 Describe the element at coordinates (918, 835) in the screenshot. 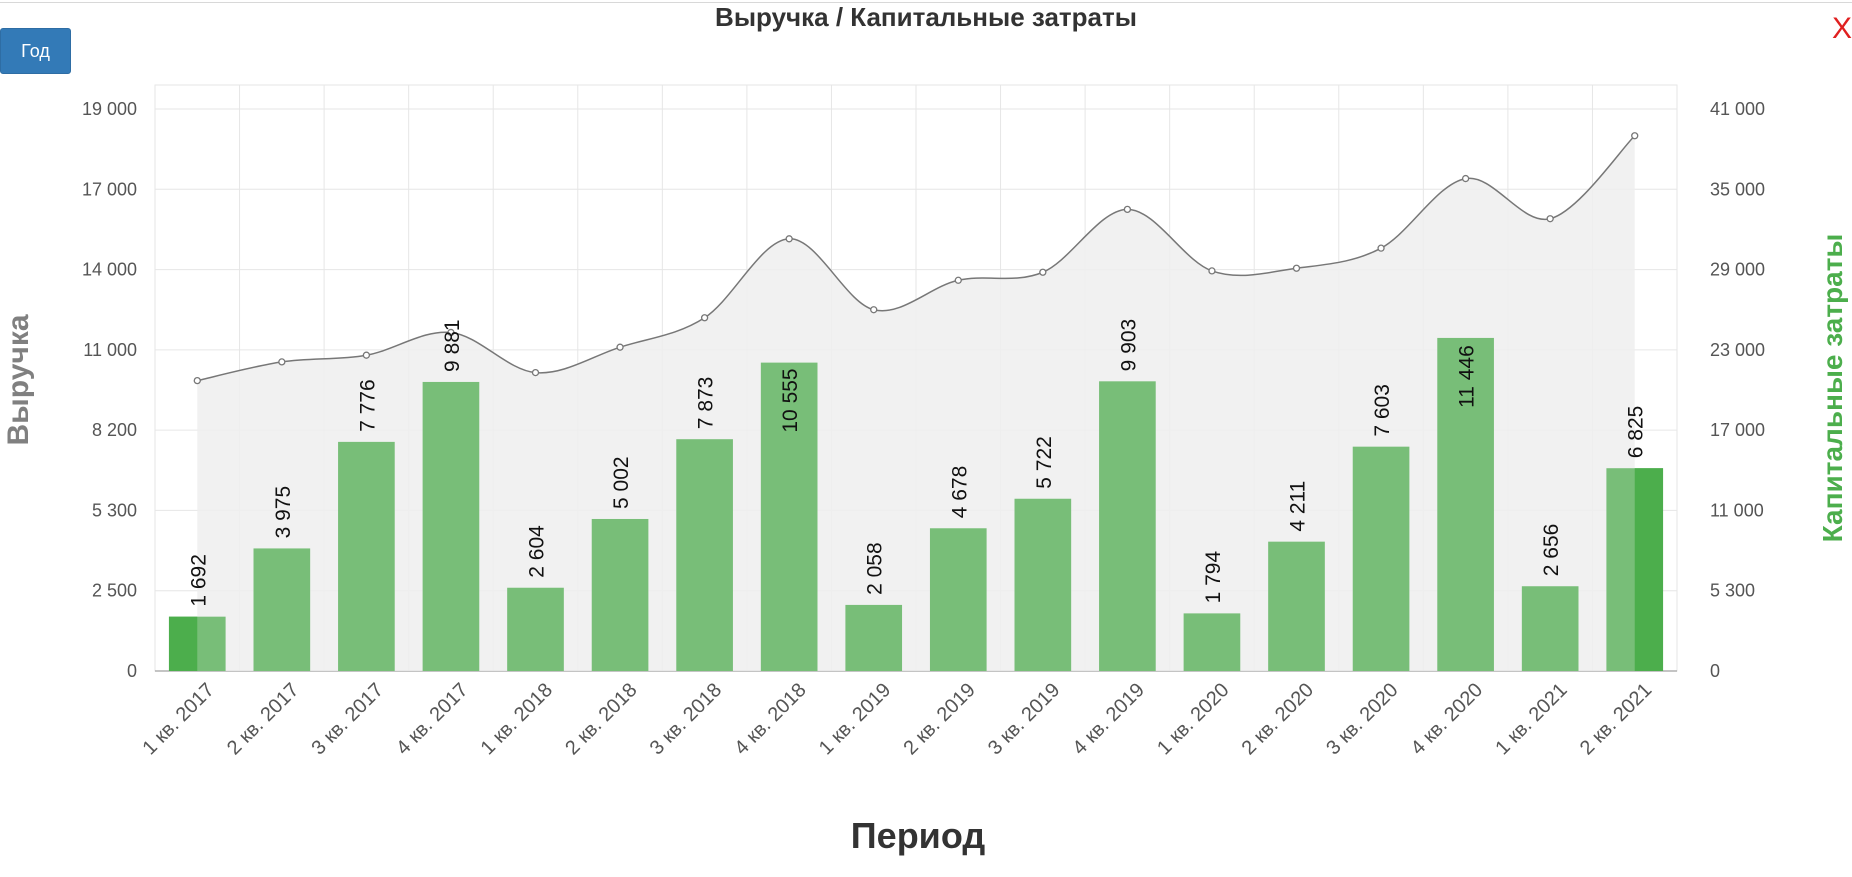

I see `x-axis-title: Период` at that location.